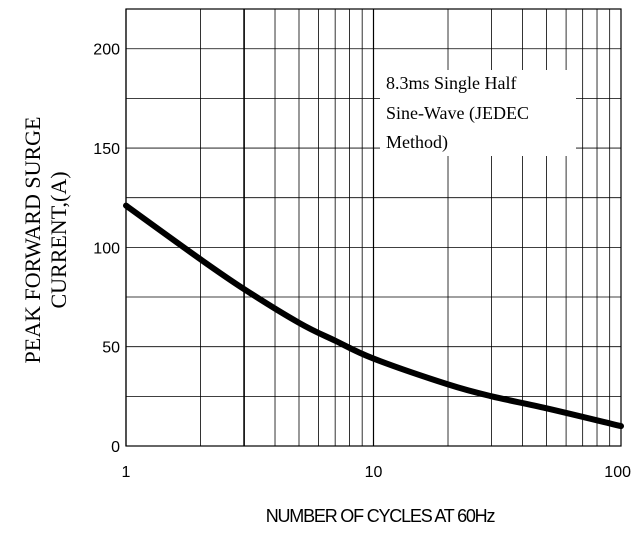 The image size is (635, 539). I want to click on y-tick-label-100: 100, so click(106, 248).